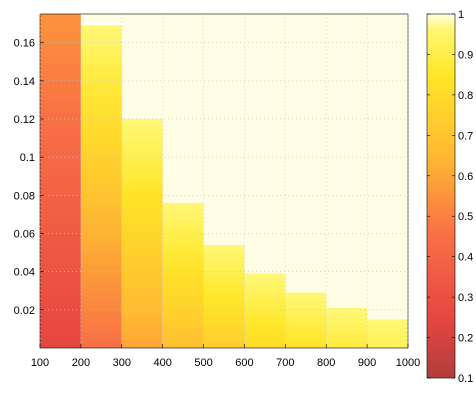 Image resolution: width=476 pixels, height=400 pixels. Describe the element at coordinates (24, 120) in the screenshot. I see `y-tick-label: 0.12` at that location.